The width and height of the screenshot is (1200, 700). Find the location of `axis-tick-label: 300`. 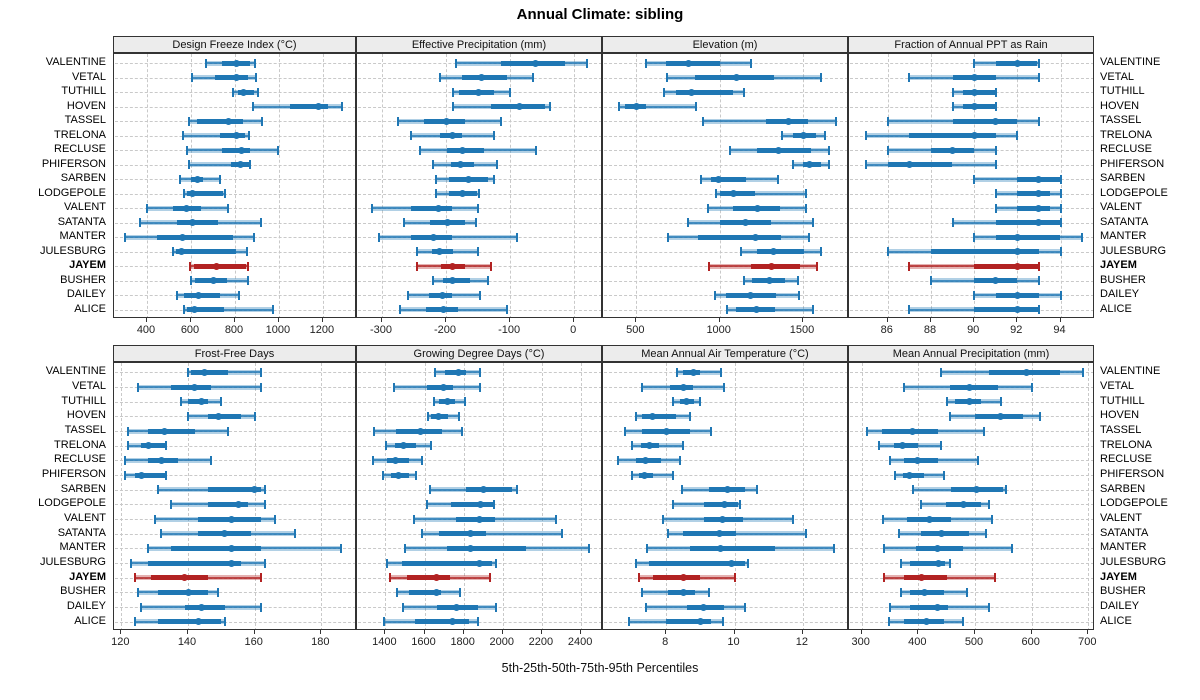

axis-tick-label: 300 is located at coordinates (860, 642).